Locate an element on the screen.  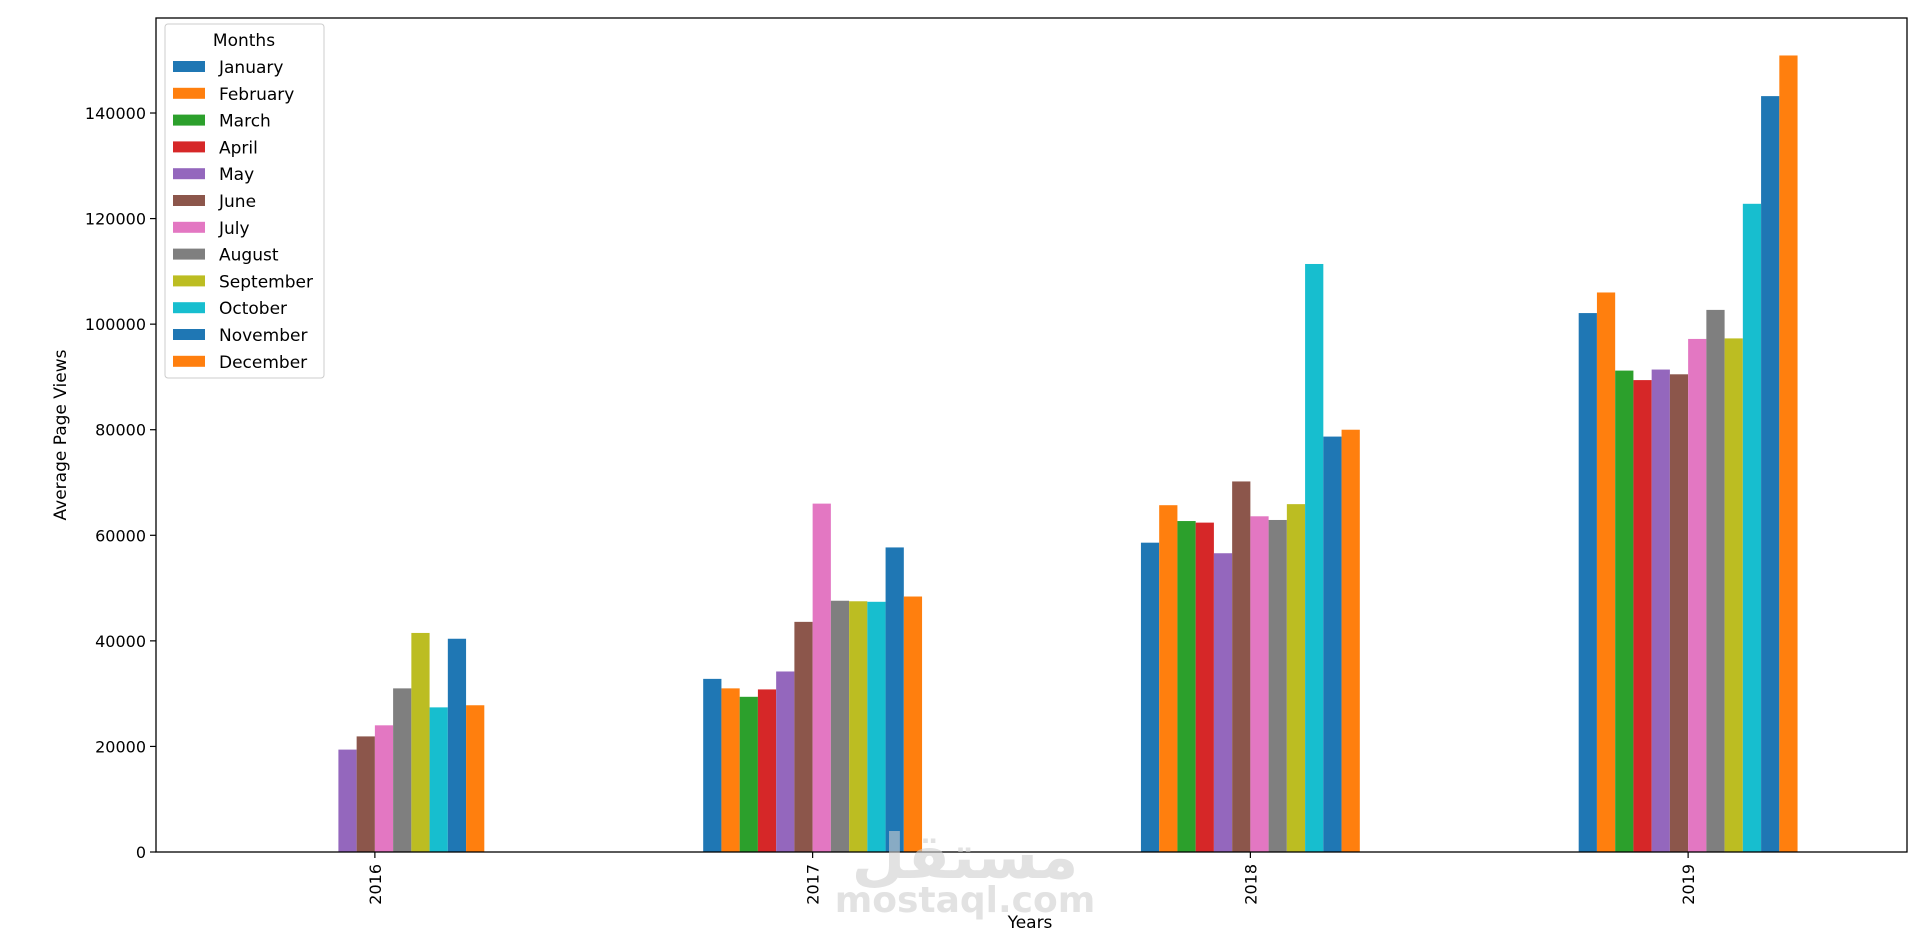
bar-december-2019 is located at coordinates (1788, 454).